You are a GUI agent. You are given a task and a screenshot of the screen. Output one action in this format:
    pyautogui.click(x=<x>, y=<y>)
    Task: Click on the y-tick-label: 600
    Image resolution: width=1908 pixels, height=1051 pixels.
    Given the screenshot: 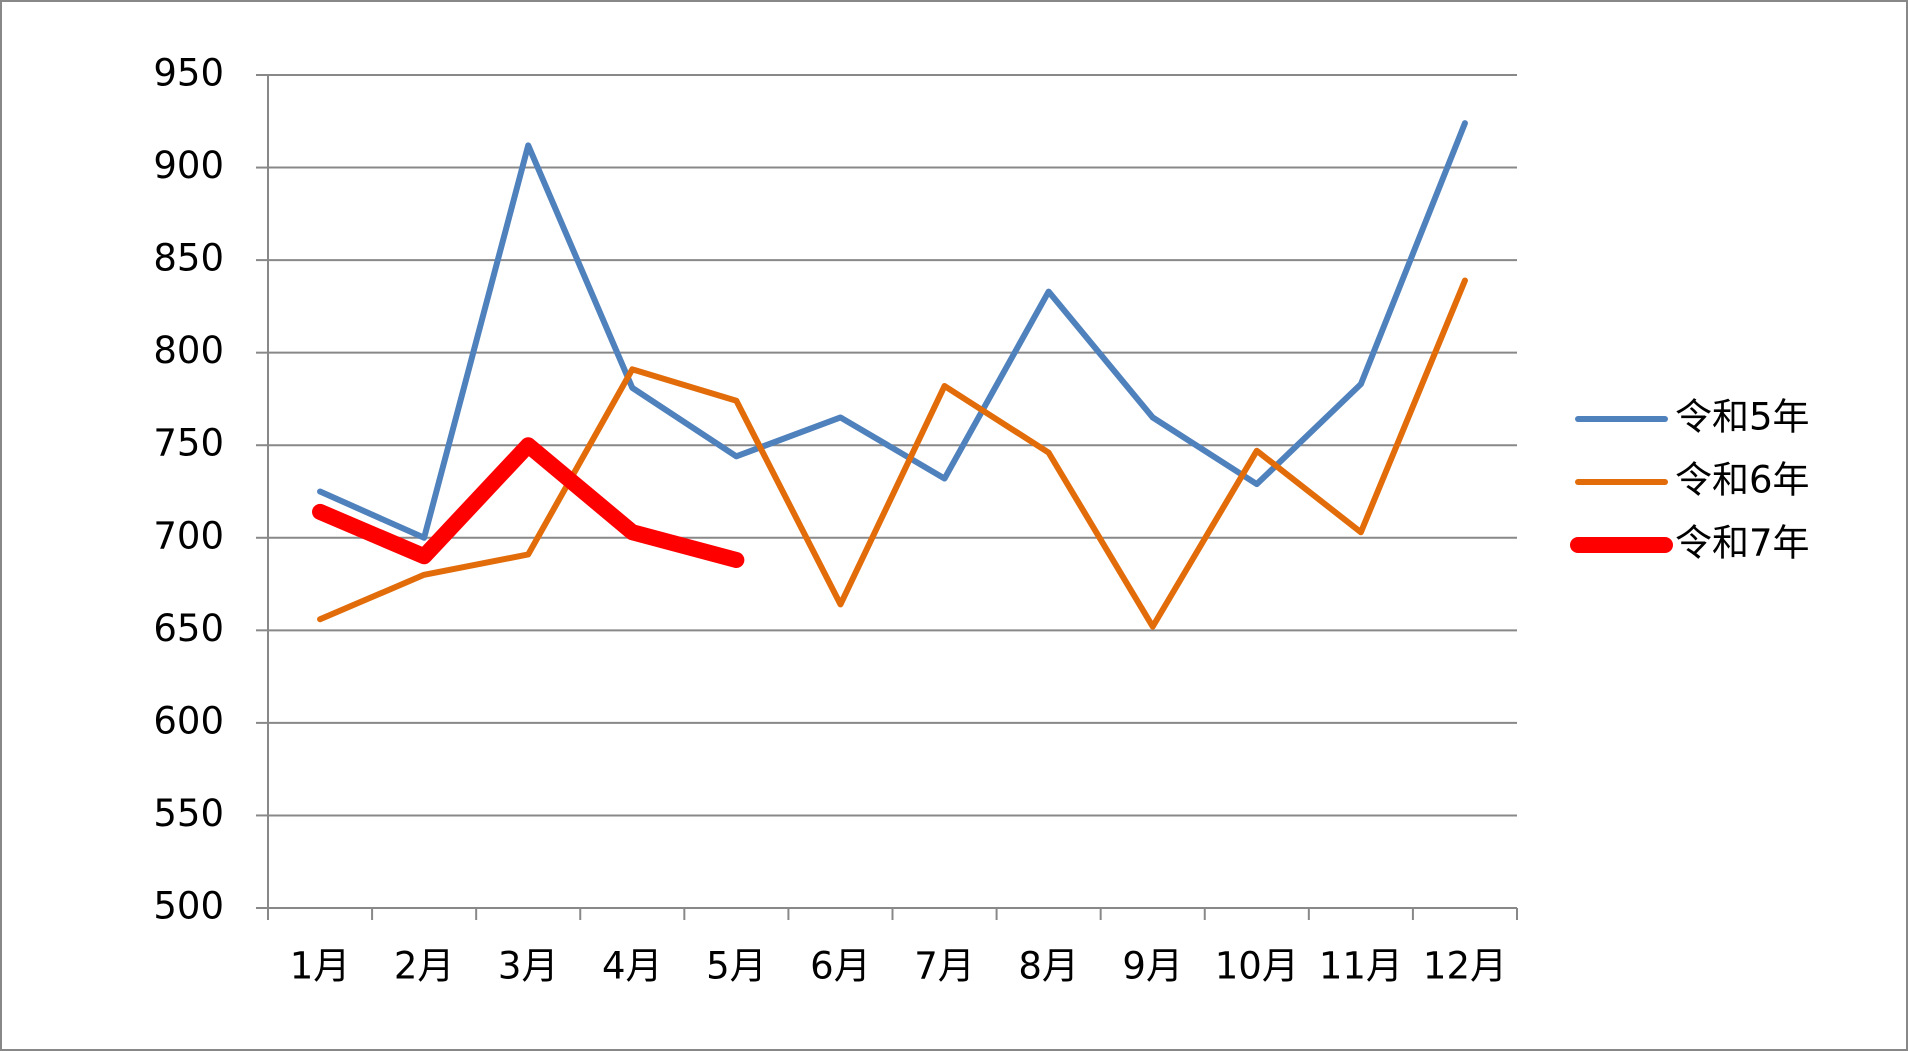 What is the action you would take?
    pyautogui.click(x=188, y=720)
    